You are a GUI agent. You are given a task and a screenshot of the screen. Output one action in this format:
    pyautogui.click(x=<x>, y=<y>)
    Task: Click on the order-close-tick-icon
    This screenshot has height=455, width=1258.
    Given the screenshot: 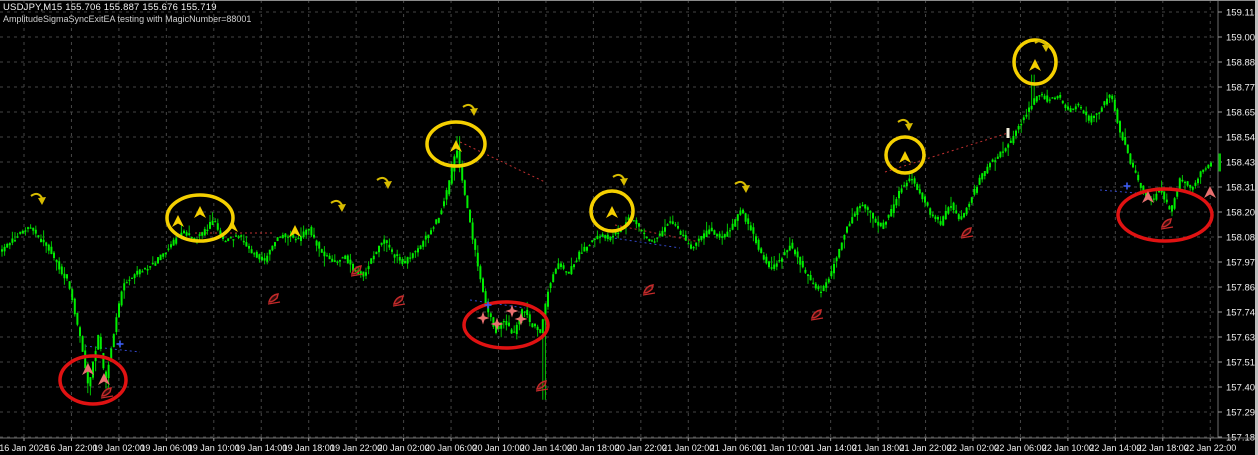 What is the action you would take?
    pyautogui.click(x=1008, y=133)
    